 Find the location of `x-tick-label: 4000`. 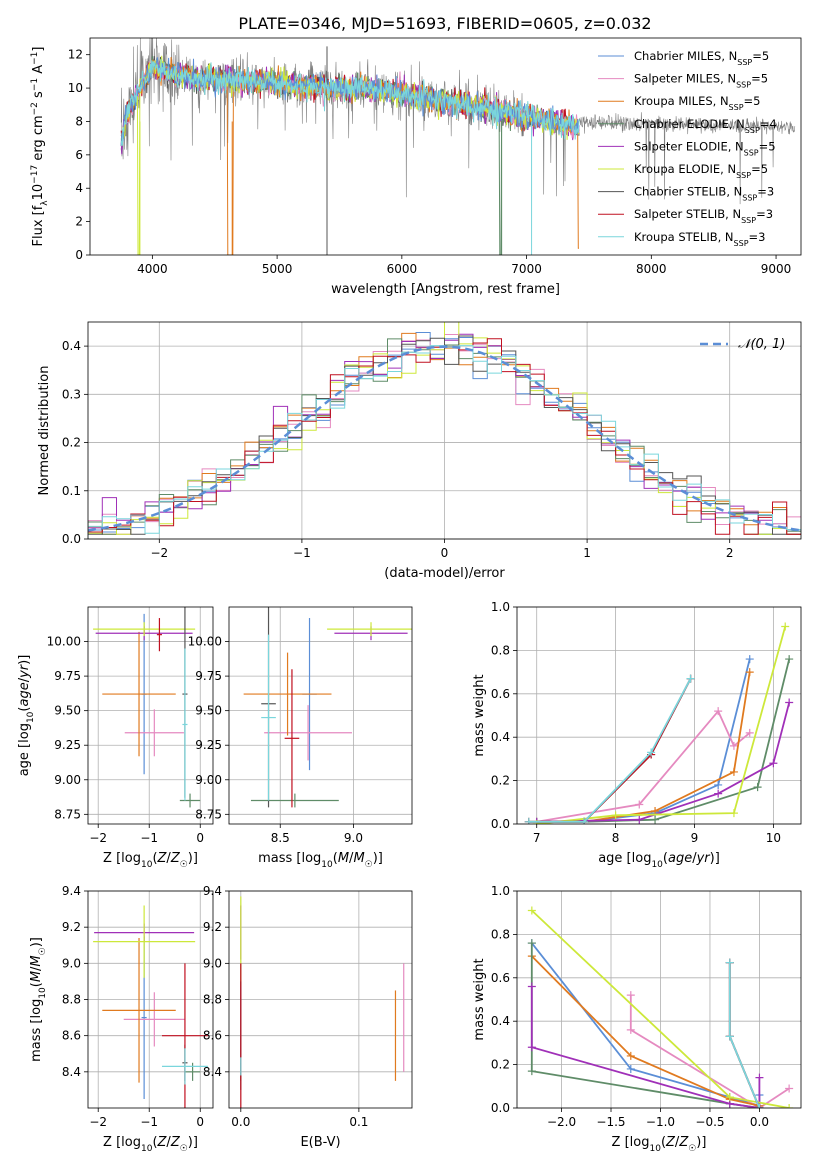

x-tick-label: 4000 is located at coordinates (152, 269).